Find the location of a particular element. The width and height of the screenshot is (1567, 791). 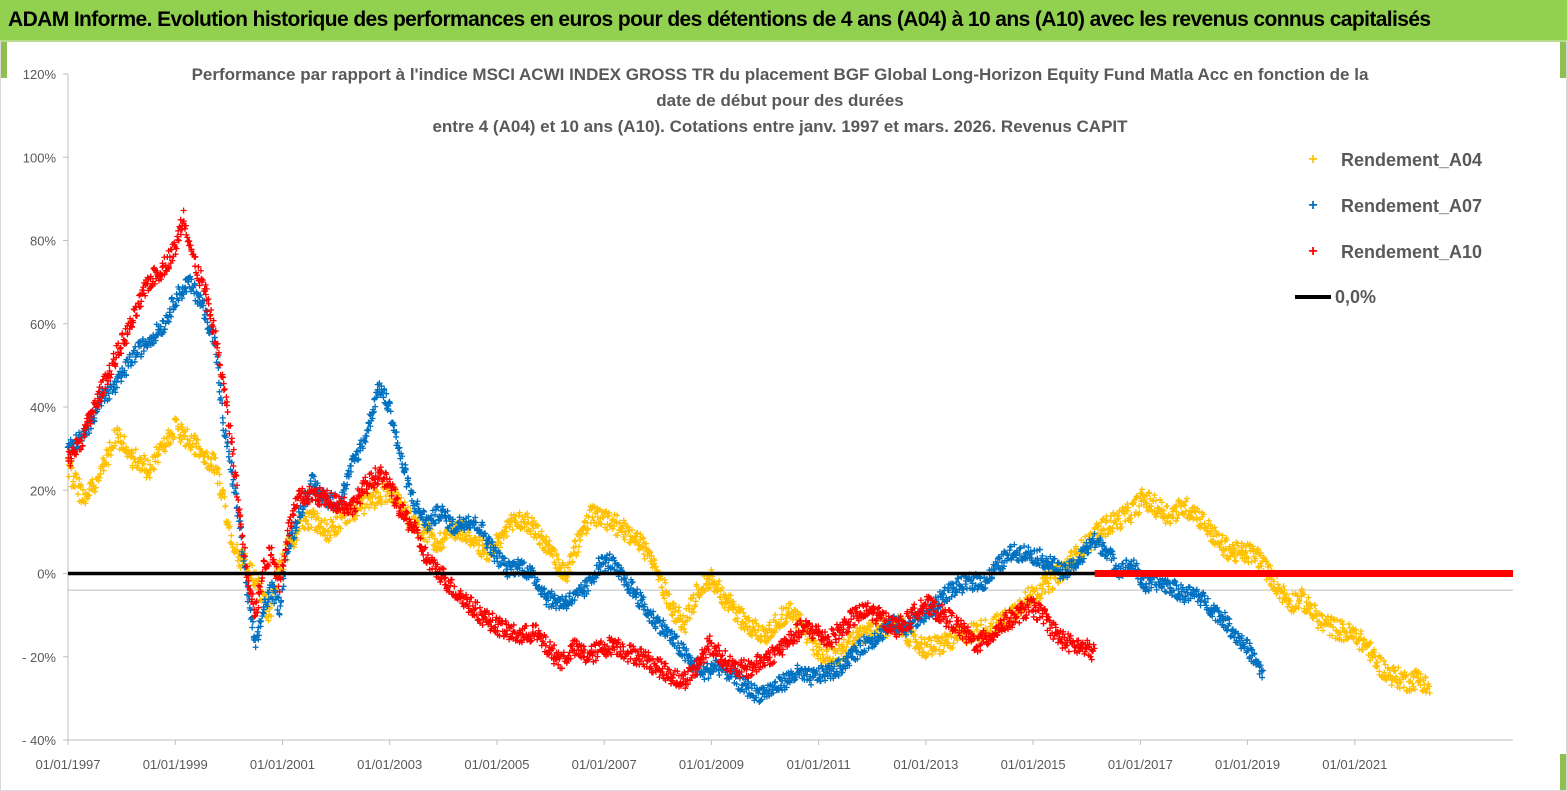

y-tick-label: 80% is located at coordinates (43, 241).